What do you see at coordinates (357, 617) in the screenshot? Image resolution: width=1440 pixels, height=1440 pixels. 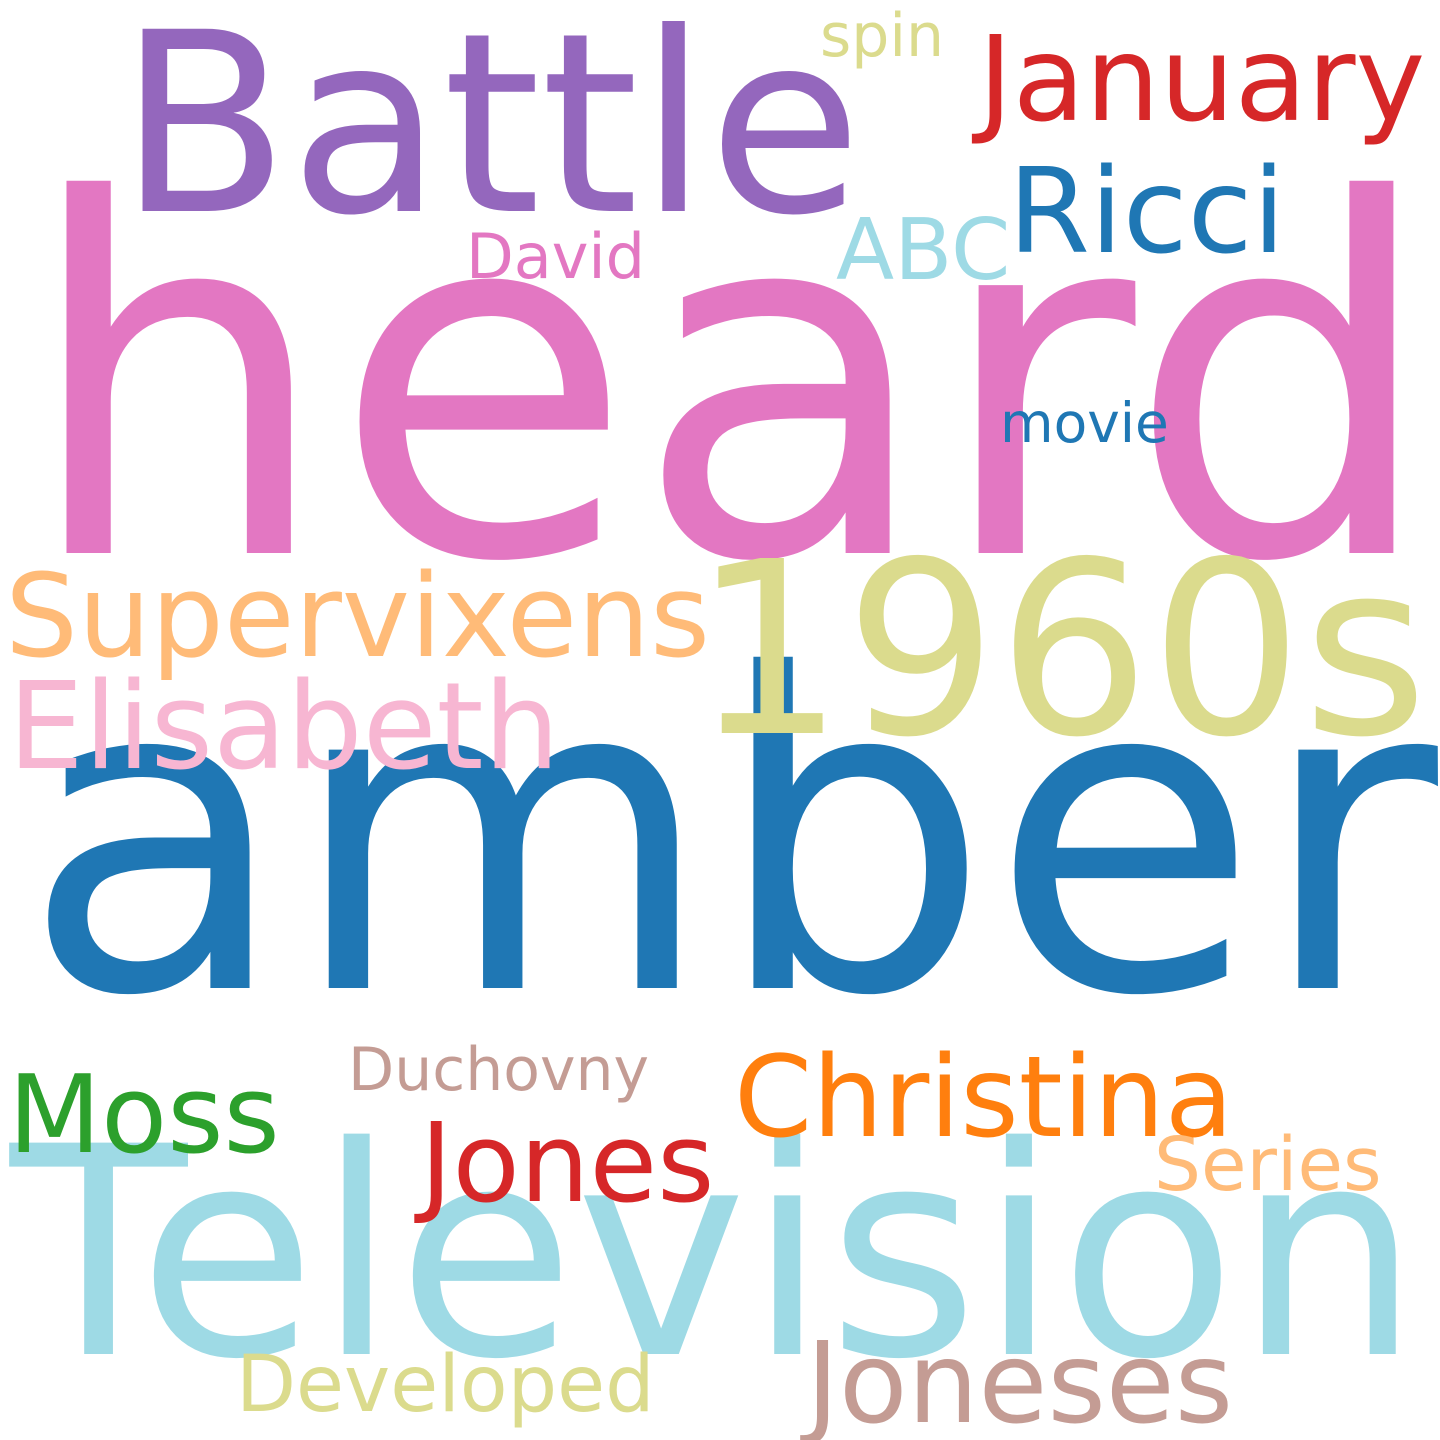 I see `word-supervixens: Supervixens` at bounding box center [357, 617].